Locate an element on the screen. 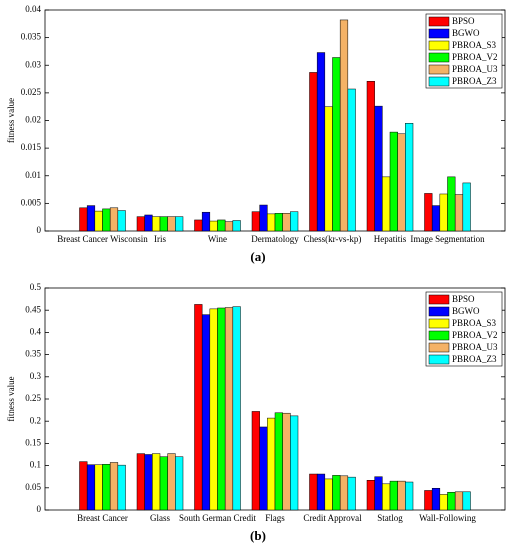  y-tick-label: 0.45 is located at coordinates (33, 309).